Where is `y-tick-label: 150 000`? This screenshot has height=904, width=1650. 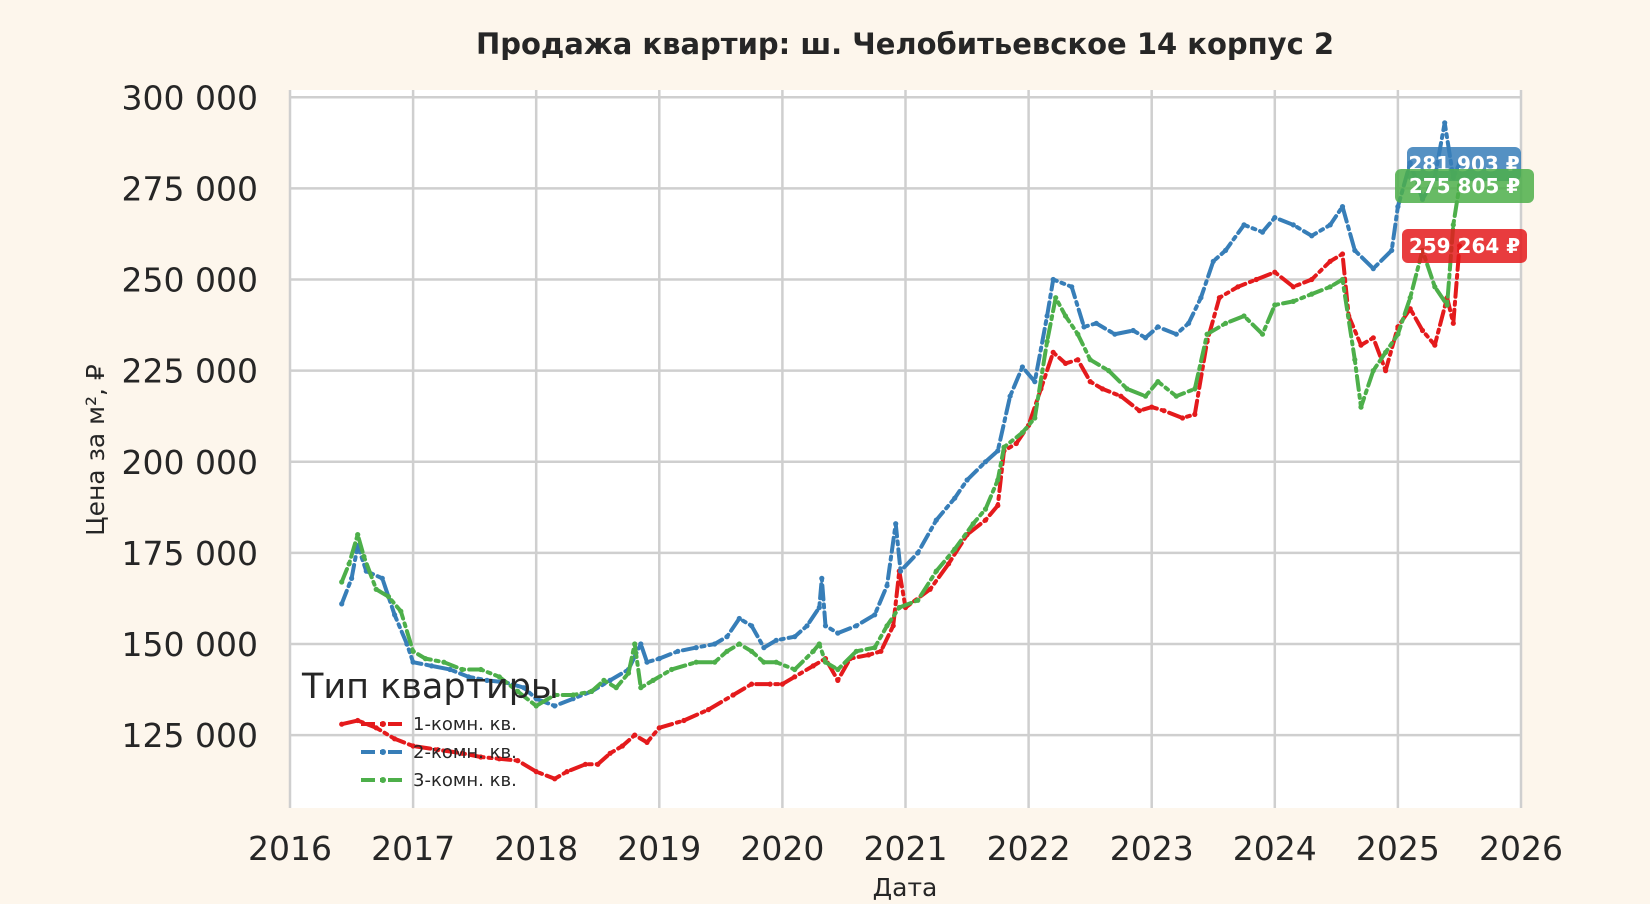
y-tick-label: 150 000 is located at coordinates (190, 644).